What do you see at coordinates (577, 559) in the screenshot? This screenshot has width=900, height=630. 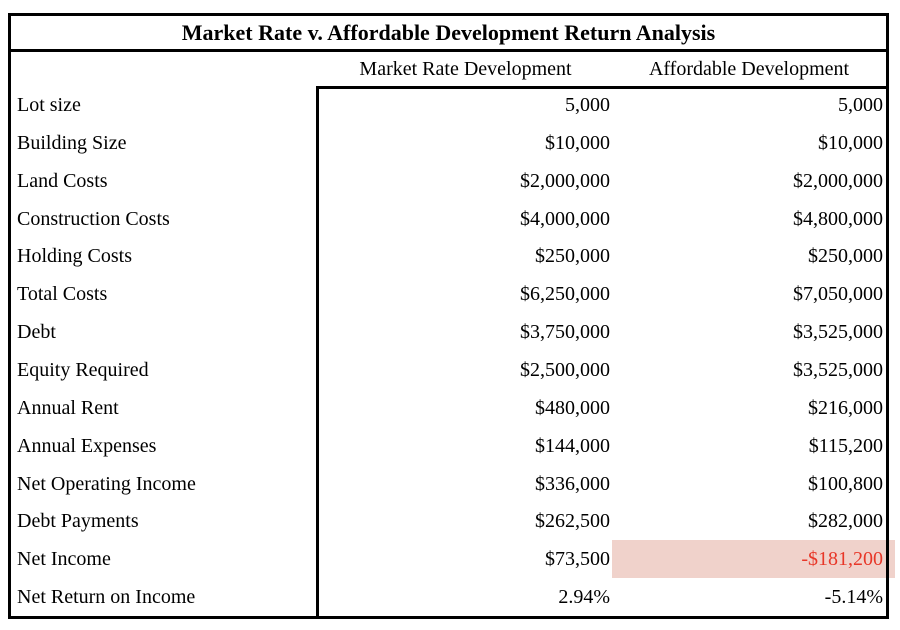 I see `market-rate-value: $73,500` at bounding box center [577, 559].